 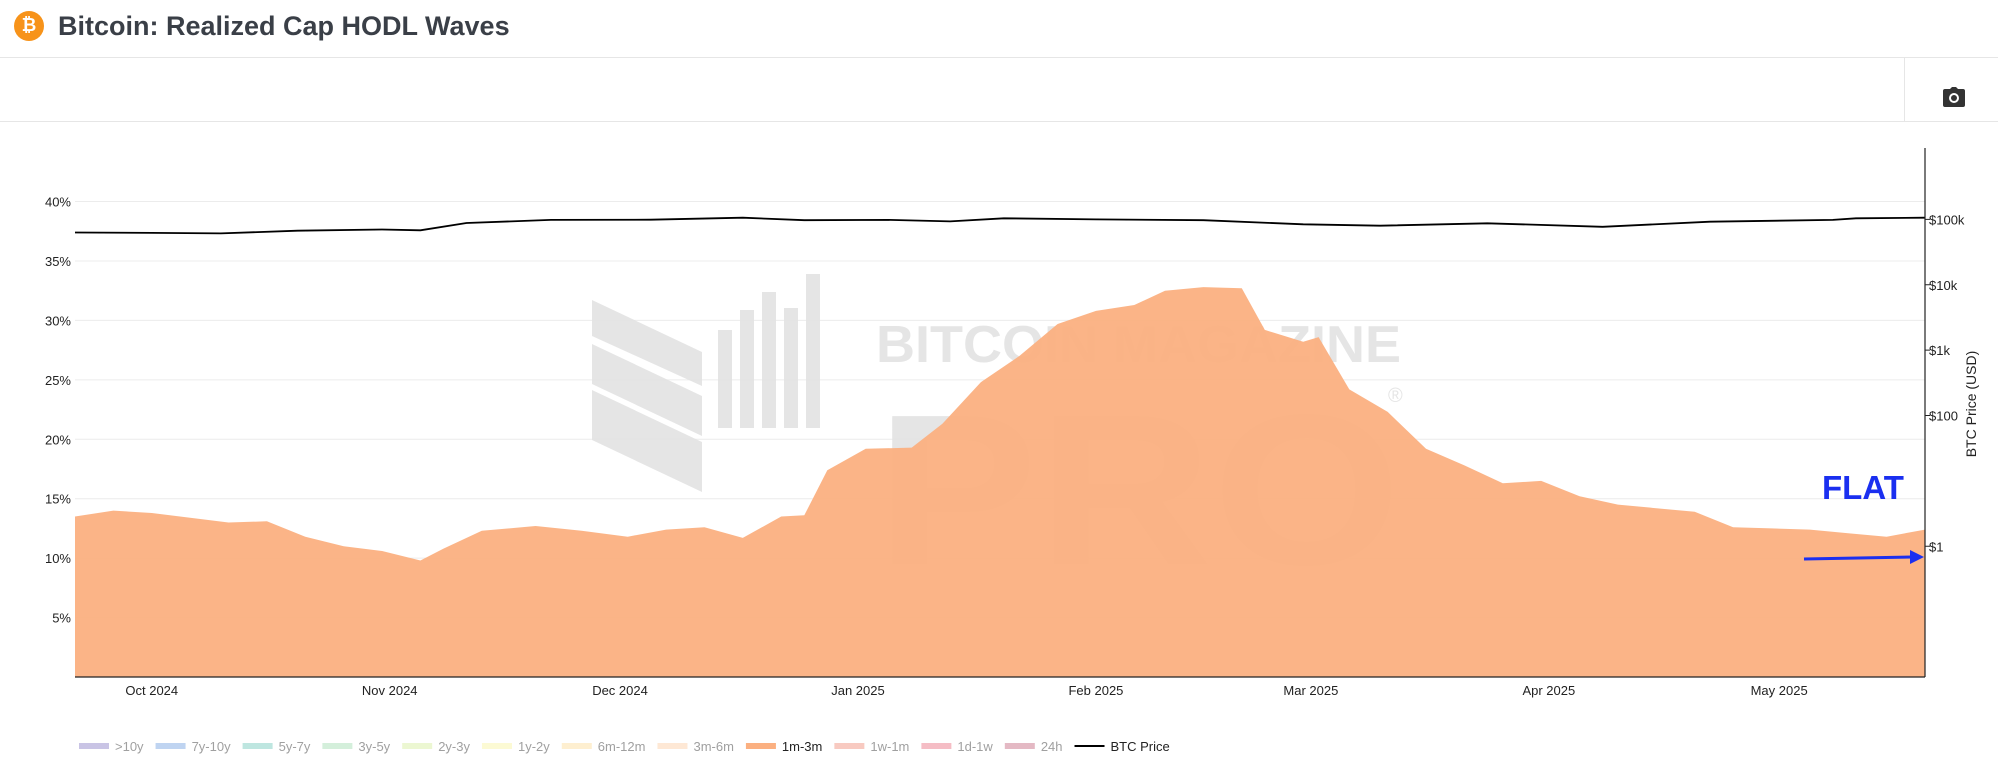 What do you see at coordinates (151, 690) in the screenshot?
I see `x-tick-label: Oct 2024` at bounding box center [151, 690].